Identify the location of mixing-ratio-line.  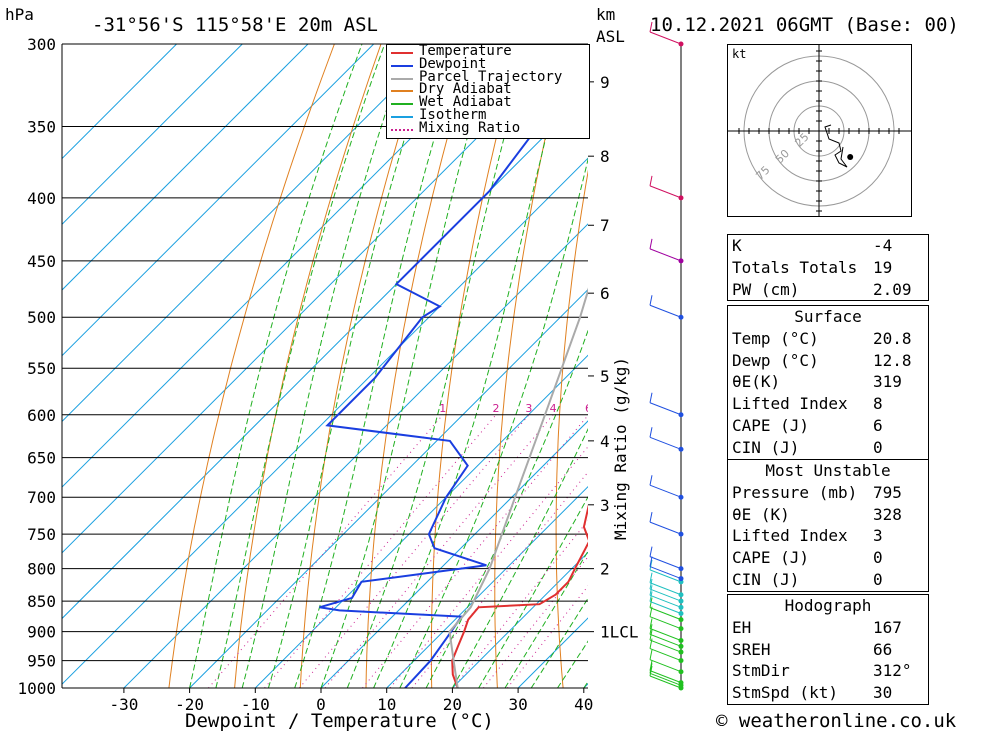
(535, 622).